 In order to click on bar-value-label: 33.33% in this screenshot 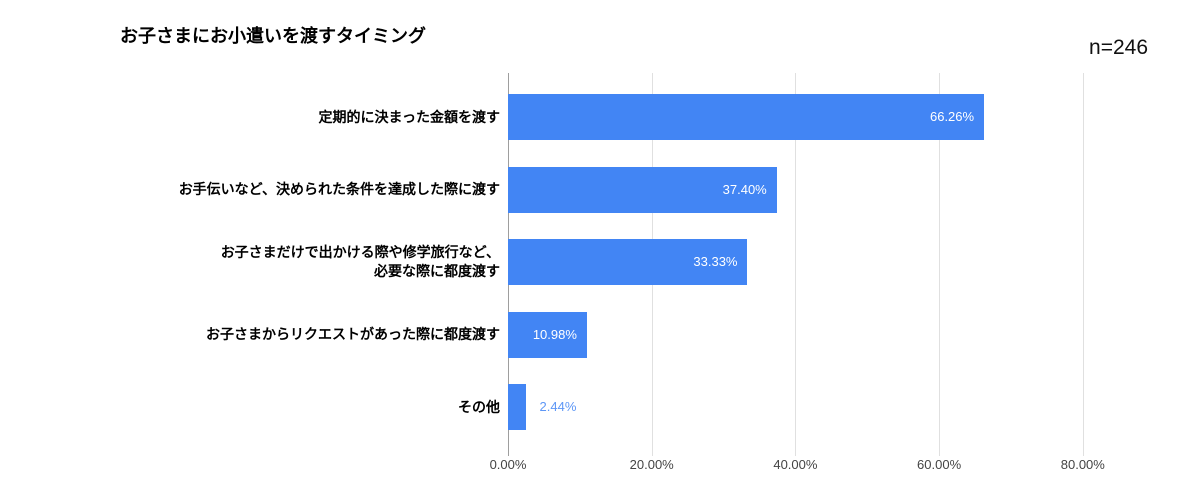, I will do `click(715, 261)`.